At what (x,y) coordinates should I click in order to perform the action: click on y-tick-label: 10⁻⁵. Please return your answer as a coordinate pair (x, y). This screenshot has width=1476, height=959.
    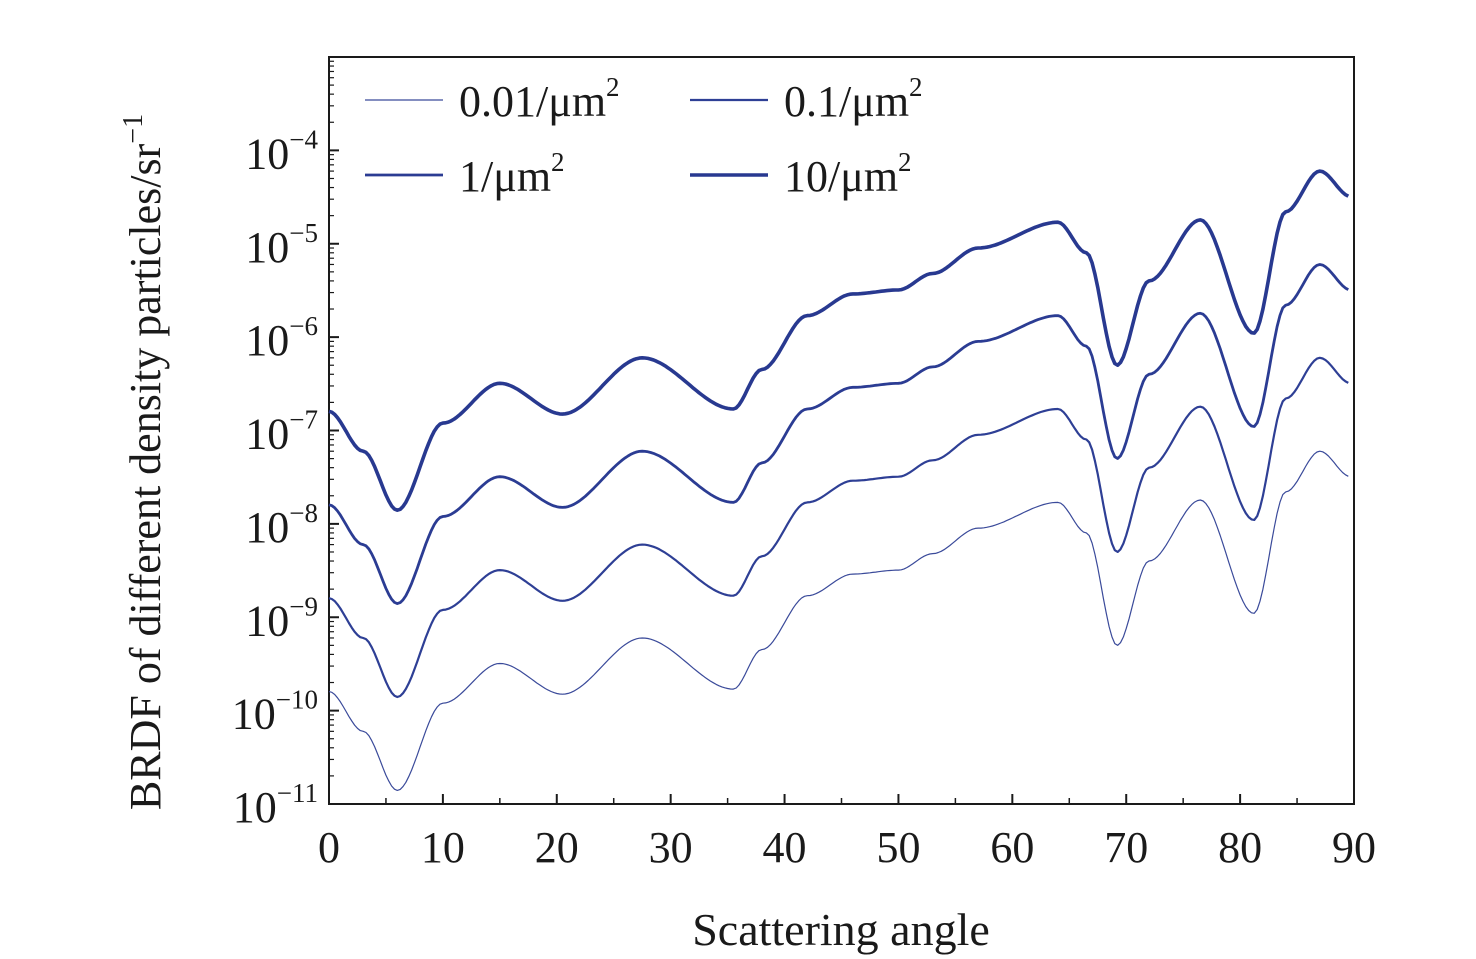
    Looking at the image, I should click on (281, 245).